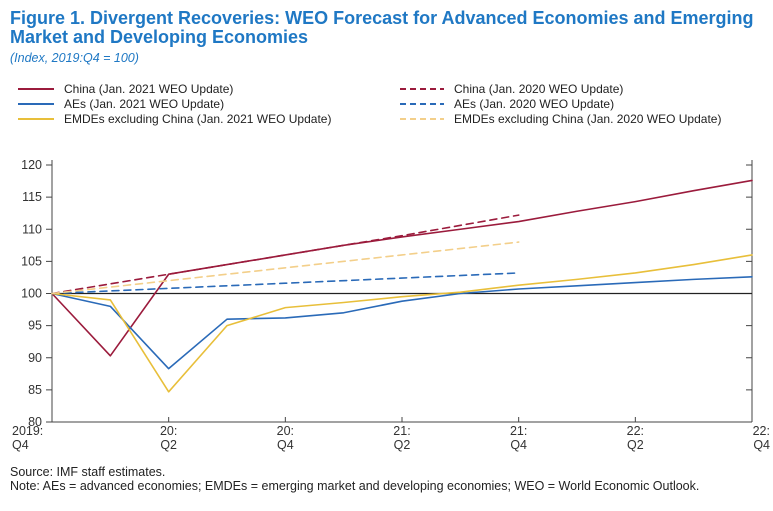 This screenshot has width=773, height=511. I want to click on legend-item-aes-2020: AEs (Jan. 2020 WEO Update), so click(586, 104).